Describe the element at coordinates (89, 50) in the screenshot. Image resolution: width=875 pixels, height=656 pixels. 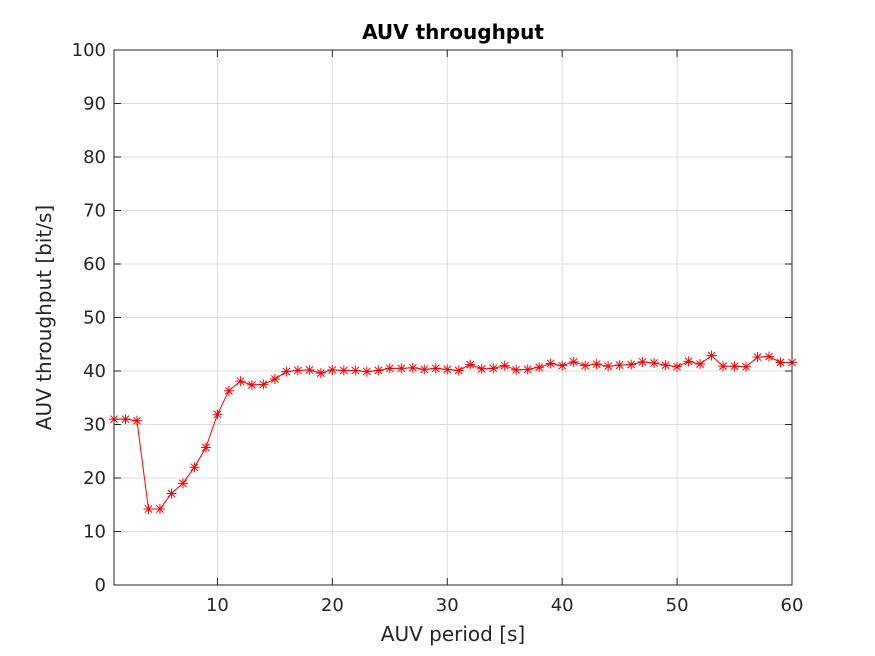
I see `y-tick-label: 100` at that location.